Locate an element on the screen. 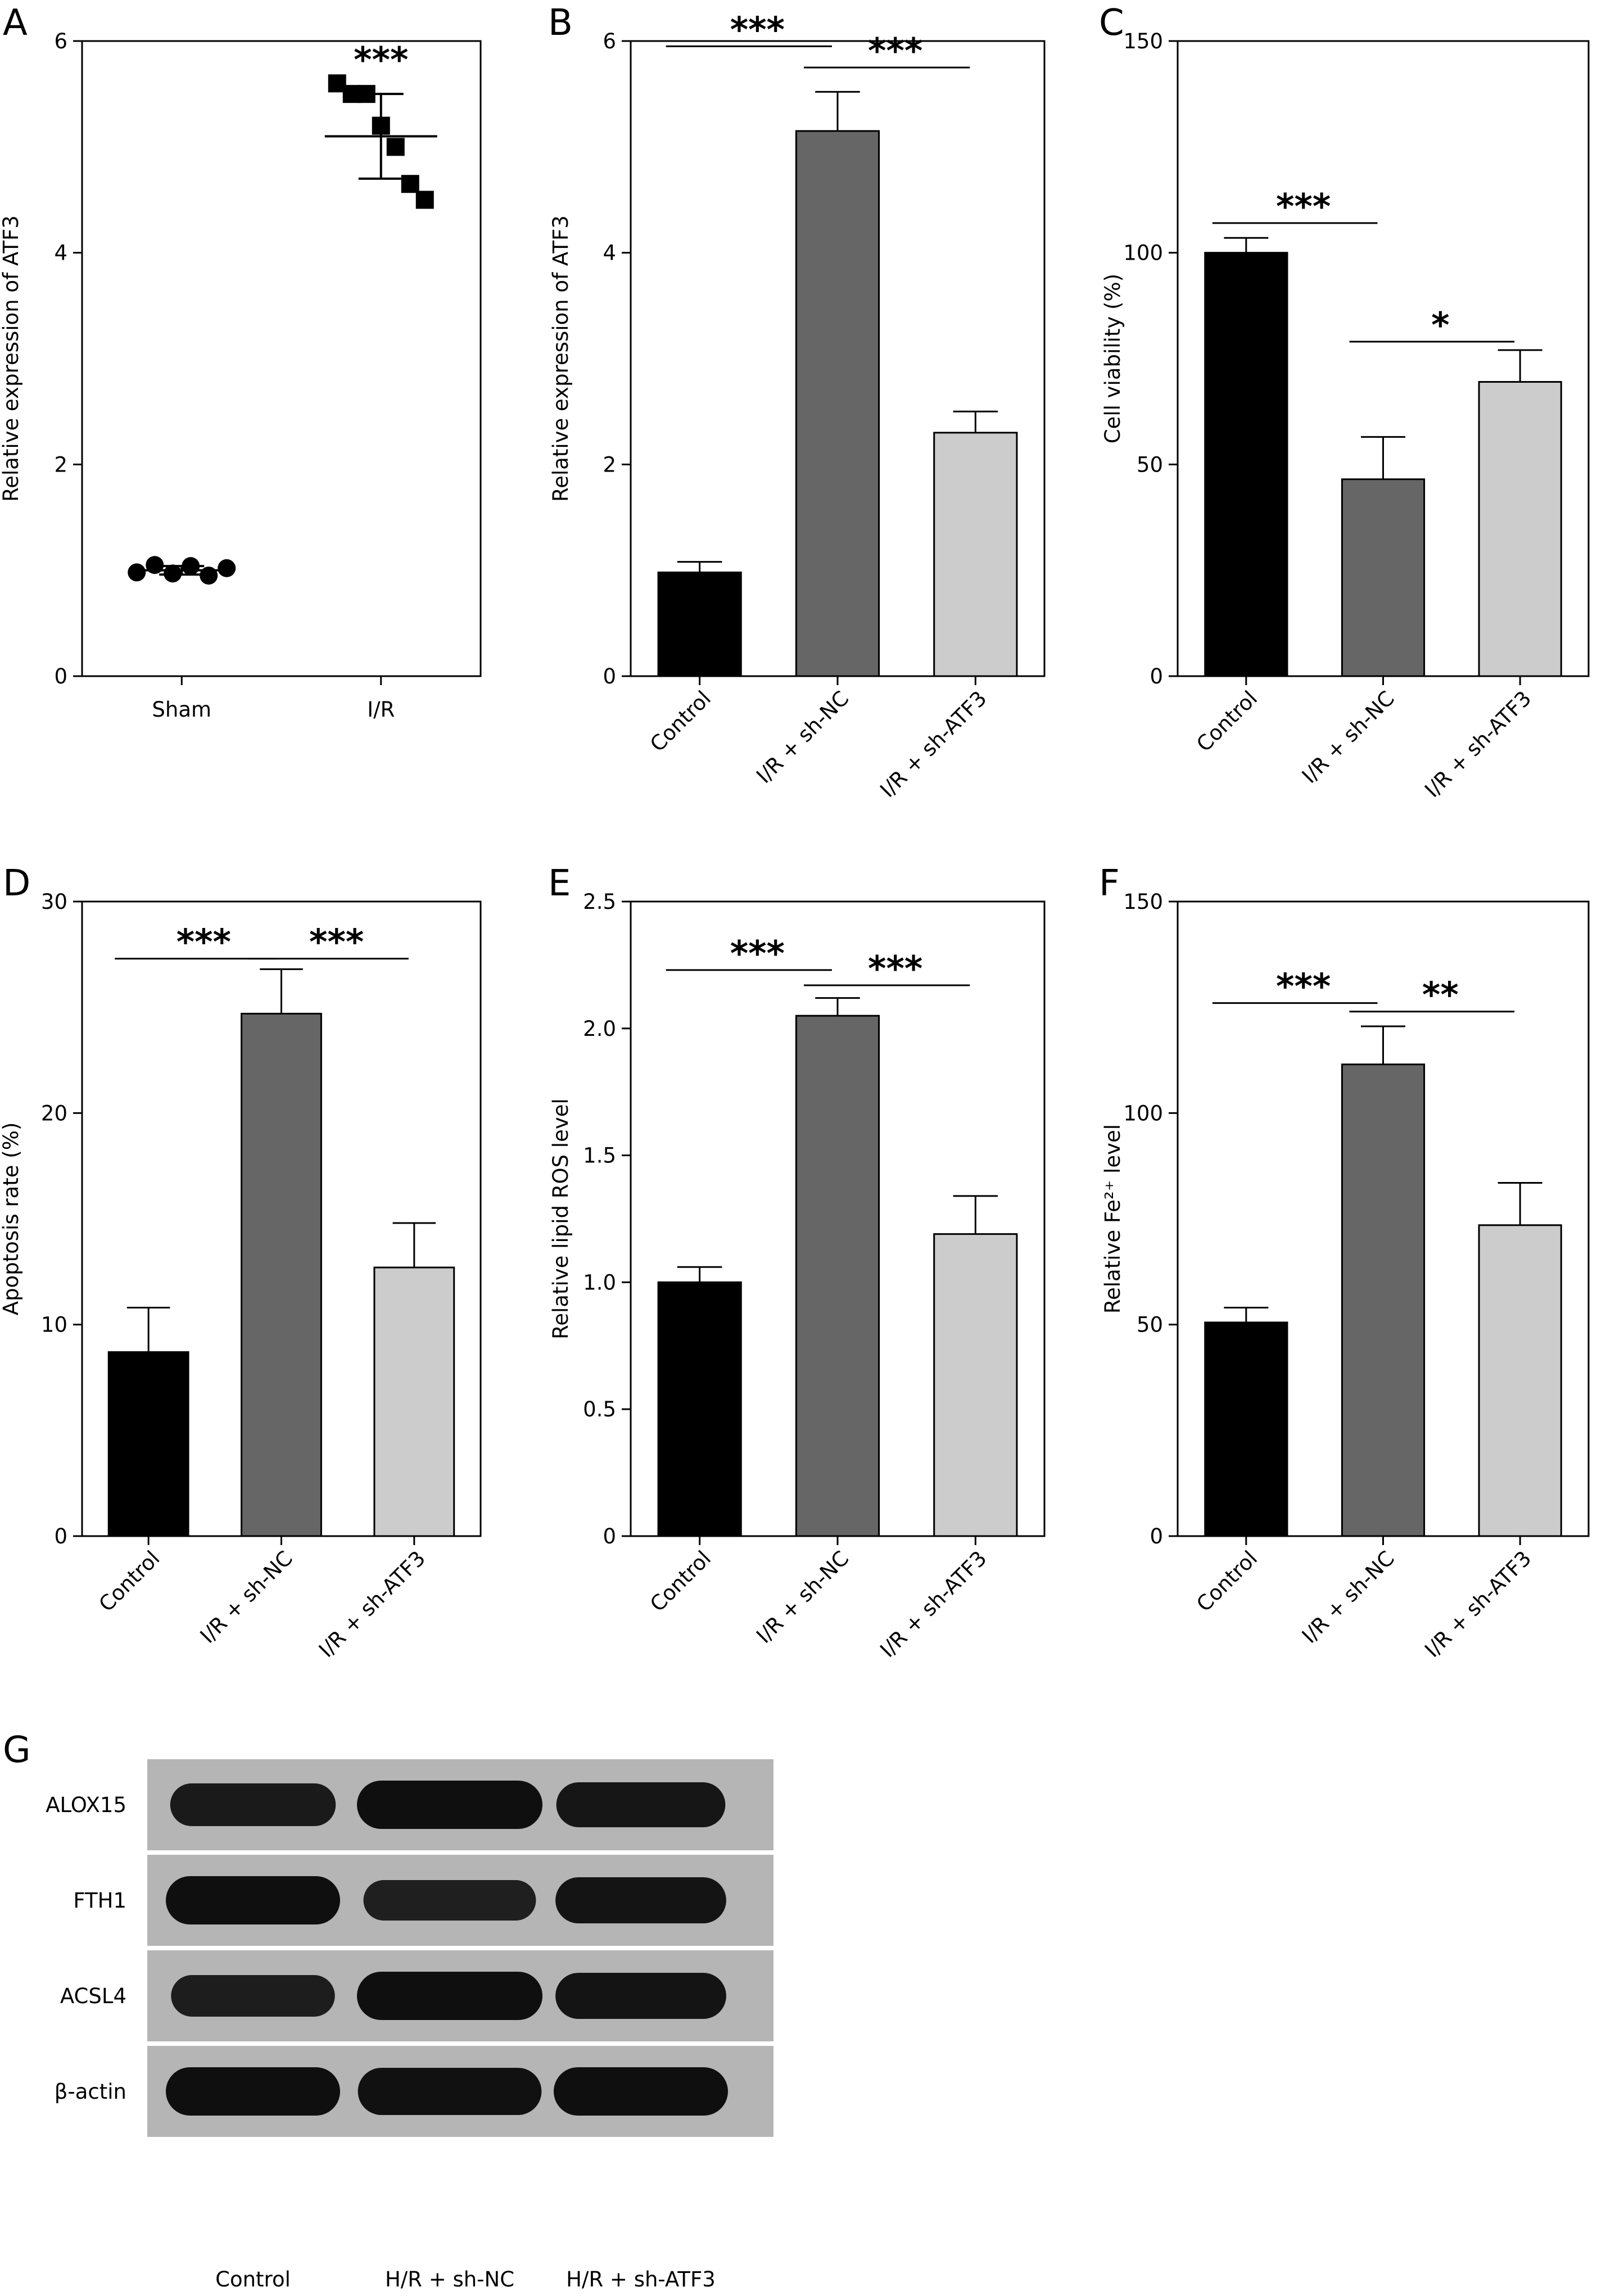 This screenshot has width=1606, height=2296. plot-frame is located at coordinates (281, 358).